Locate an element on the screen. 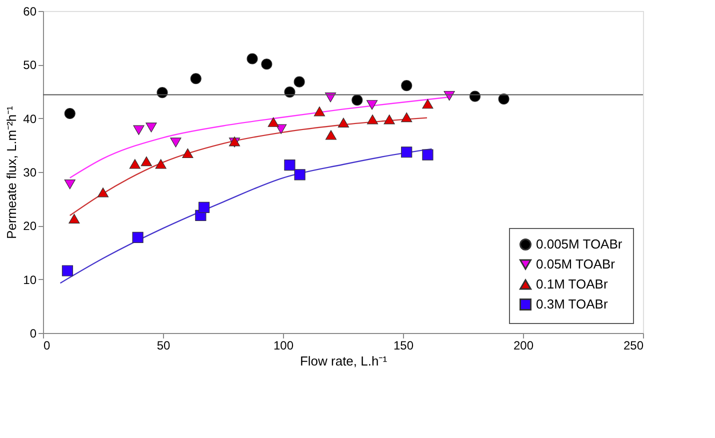 Image resolution: width=715 pixels, height=438 pixels. y-tick-label: 50 is located at coordinates (30, 65).